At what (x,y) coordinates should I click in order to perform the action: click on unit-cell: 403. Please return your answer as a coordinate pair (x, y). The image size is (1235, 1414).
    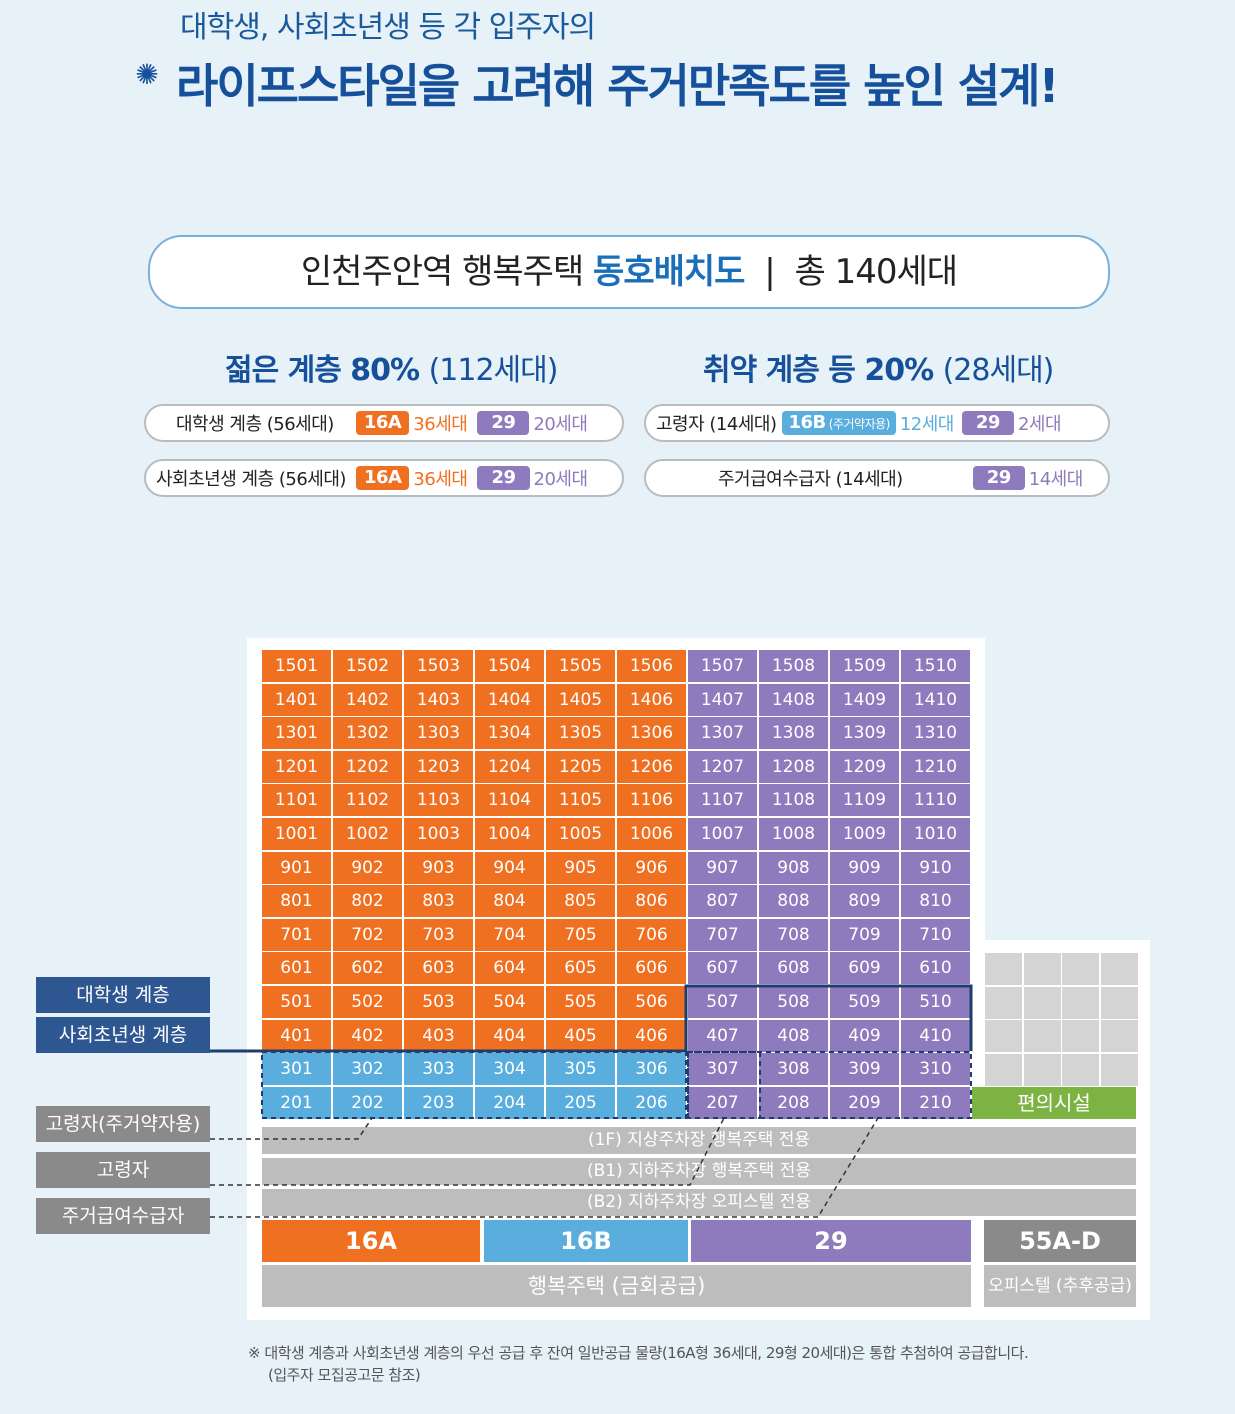
    Looking at the image, I should click on (438, 1035).